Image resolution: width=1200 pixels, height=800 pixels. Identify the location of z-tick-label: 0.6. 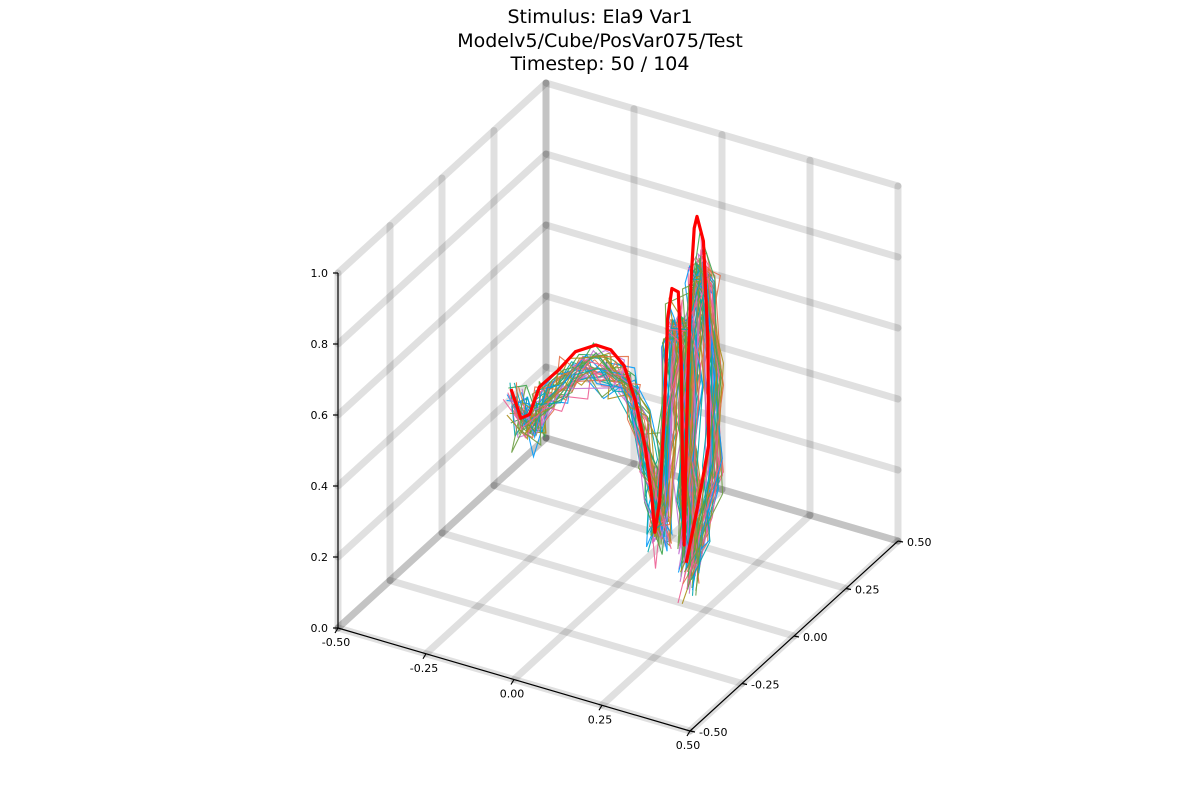
(320, 415).